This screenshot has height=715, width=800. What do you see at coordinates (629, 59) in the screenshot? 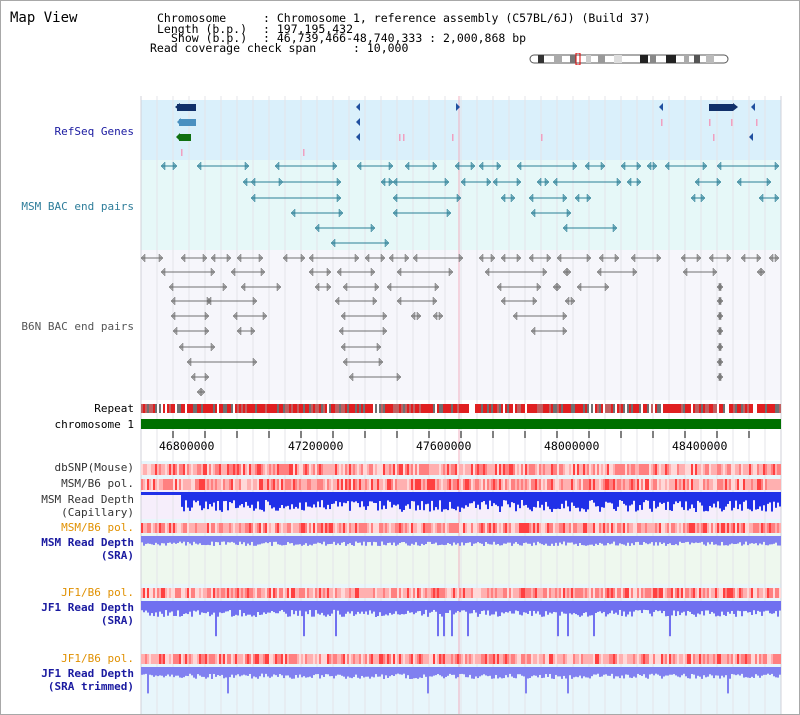
I see `chromosome-ideogram` at bounding box center [629, 59].